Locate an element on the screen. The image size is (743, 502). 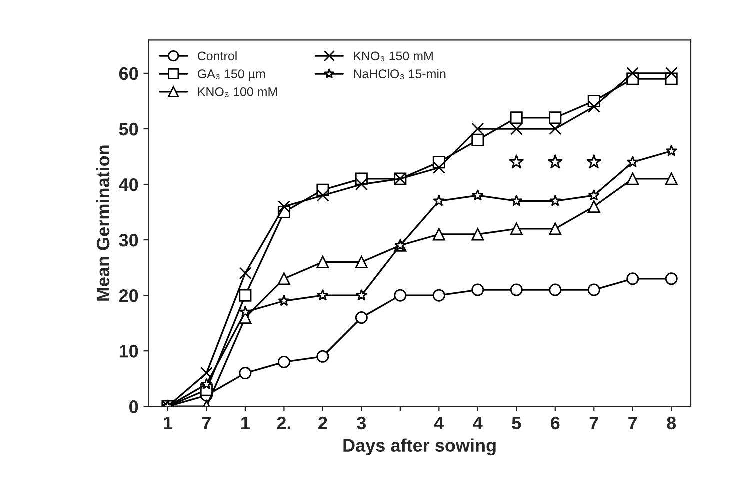
legend-label: Control is located at coordinates (217, 56).